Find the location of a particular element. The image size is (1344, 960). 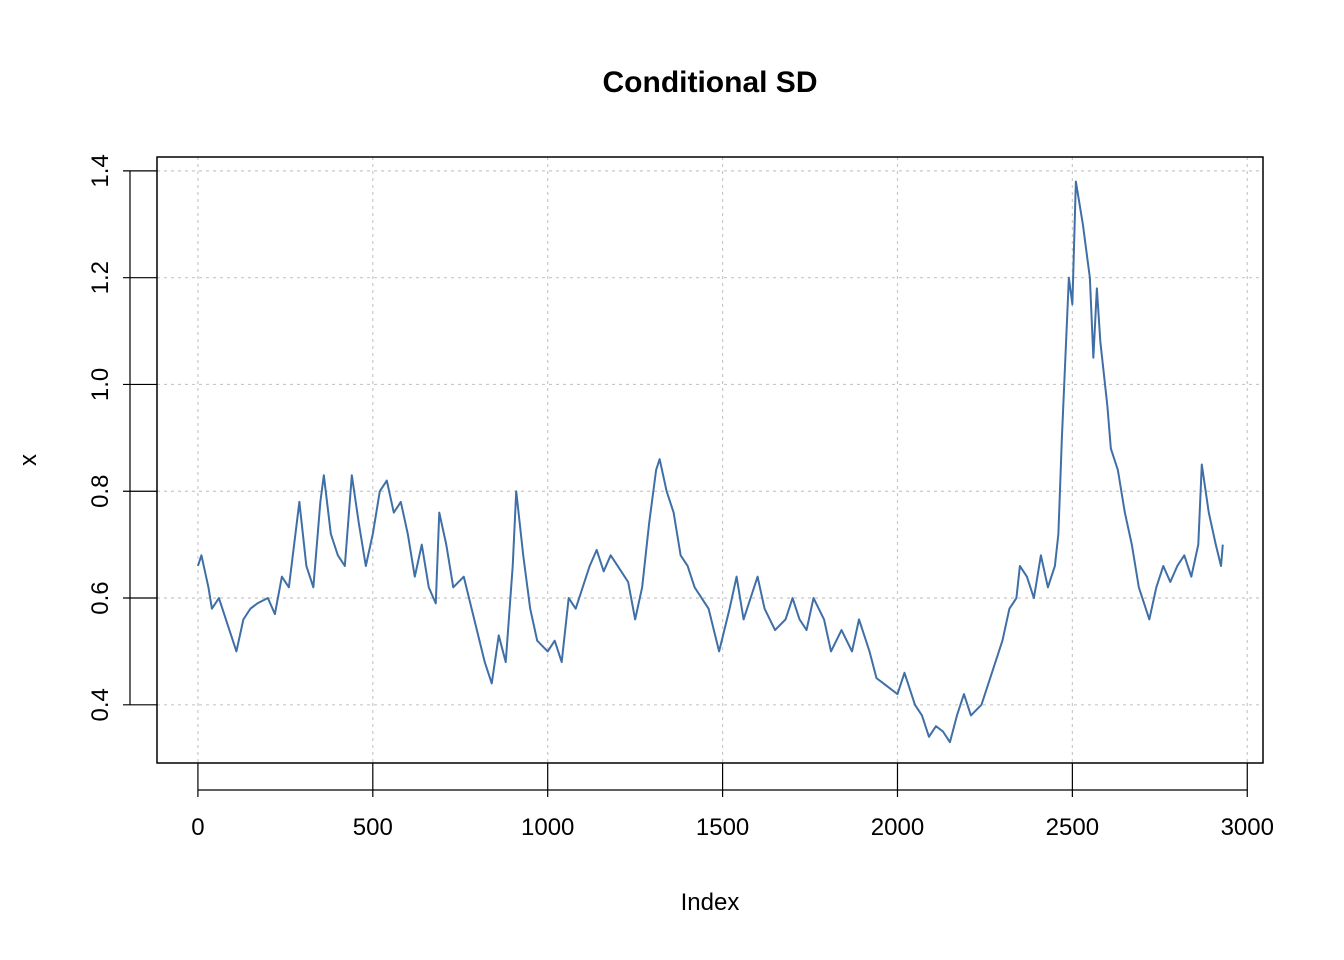

x-tick-label: 3000 is located at coordinates (1247, 827).